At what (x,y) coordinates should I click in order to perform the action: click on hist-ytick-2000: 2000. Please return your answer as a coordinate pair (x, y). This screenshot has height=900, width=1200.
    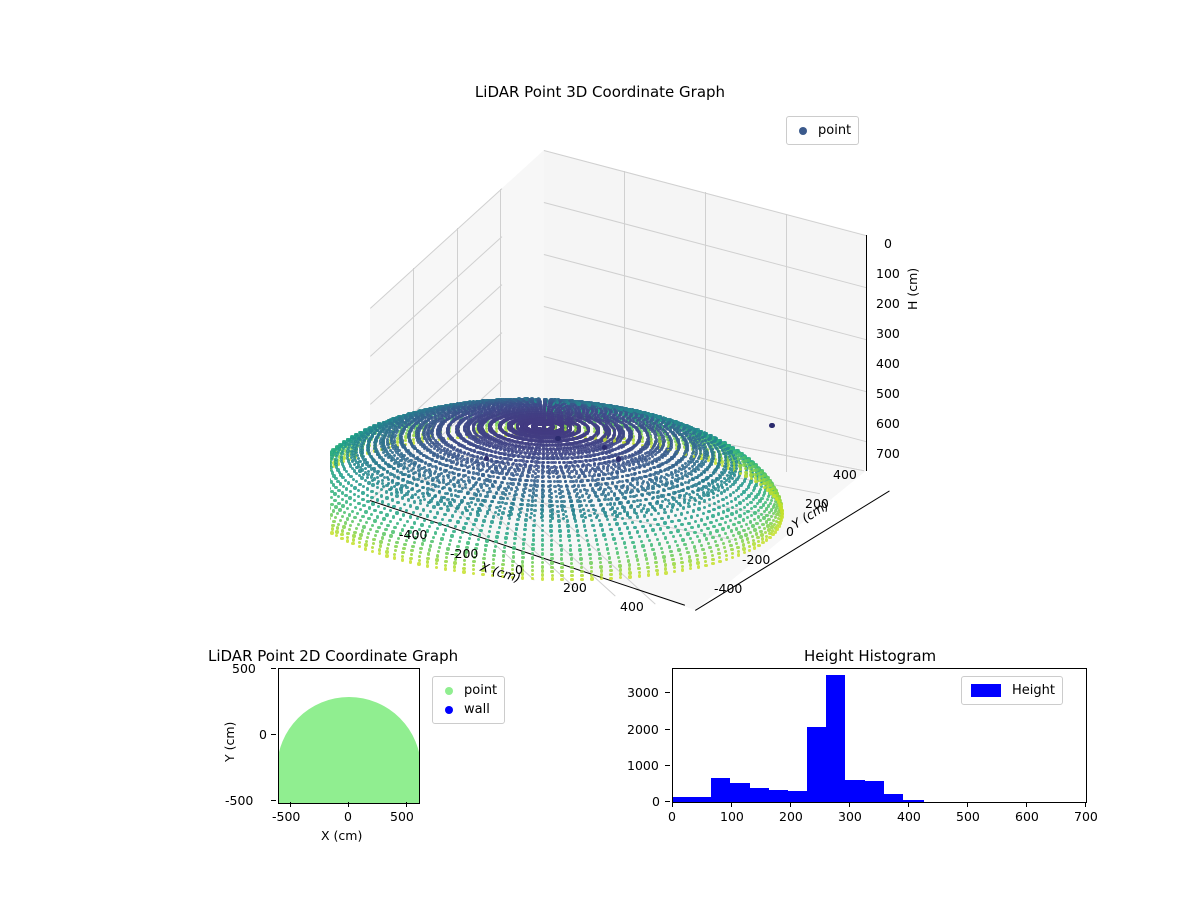
    Looking at the image, I should click on (643, 729).